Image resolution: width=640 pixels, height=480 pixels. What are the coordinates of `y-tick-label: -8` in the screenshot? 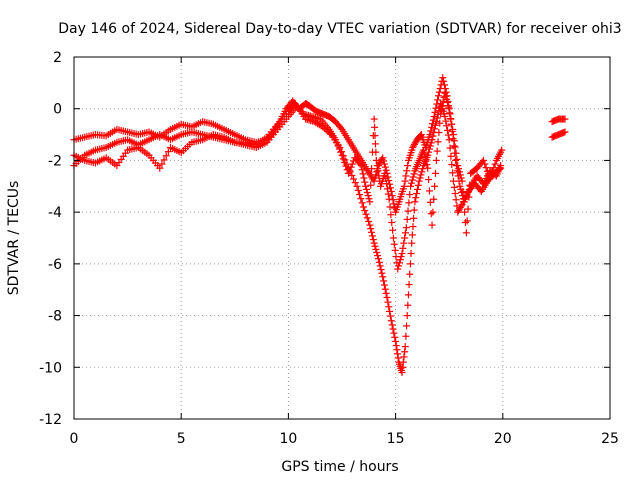 It's located at (55, 317).